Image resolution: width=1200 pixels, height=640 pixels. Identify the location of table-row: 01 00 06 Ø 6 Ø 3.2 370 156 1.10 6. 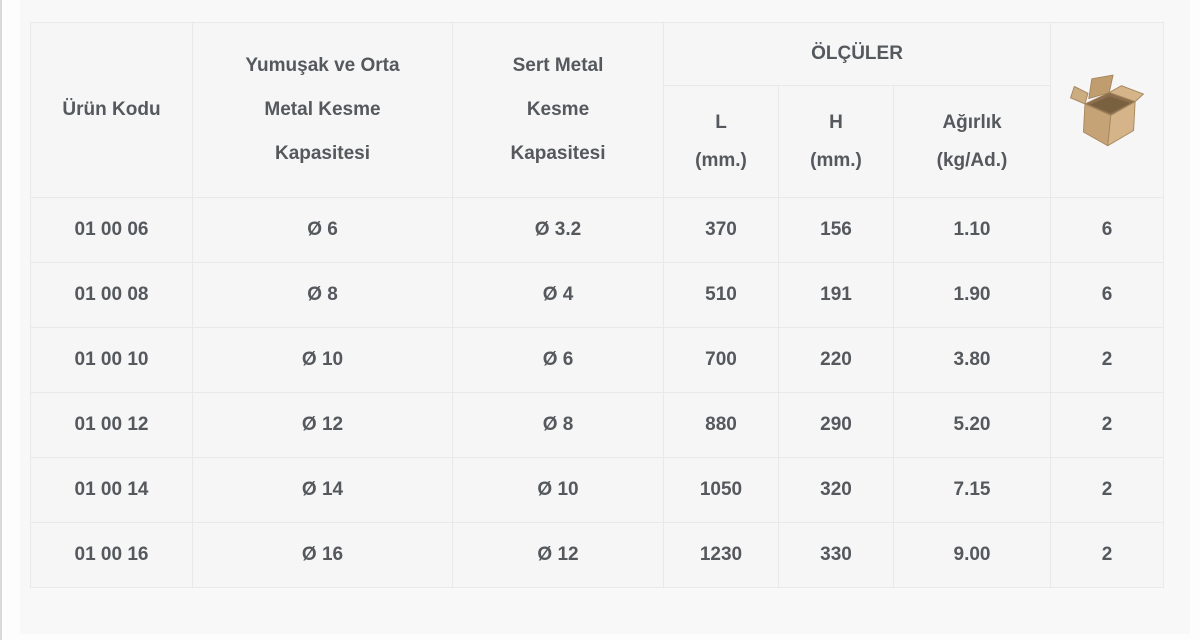
(597, 230).